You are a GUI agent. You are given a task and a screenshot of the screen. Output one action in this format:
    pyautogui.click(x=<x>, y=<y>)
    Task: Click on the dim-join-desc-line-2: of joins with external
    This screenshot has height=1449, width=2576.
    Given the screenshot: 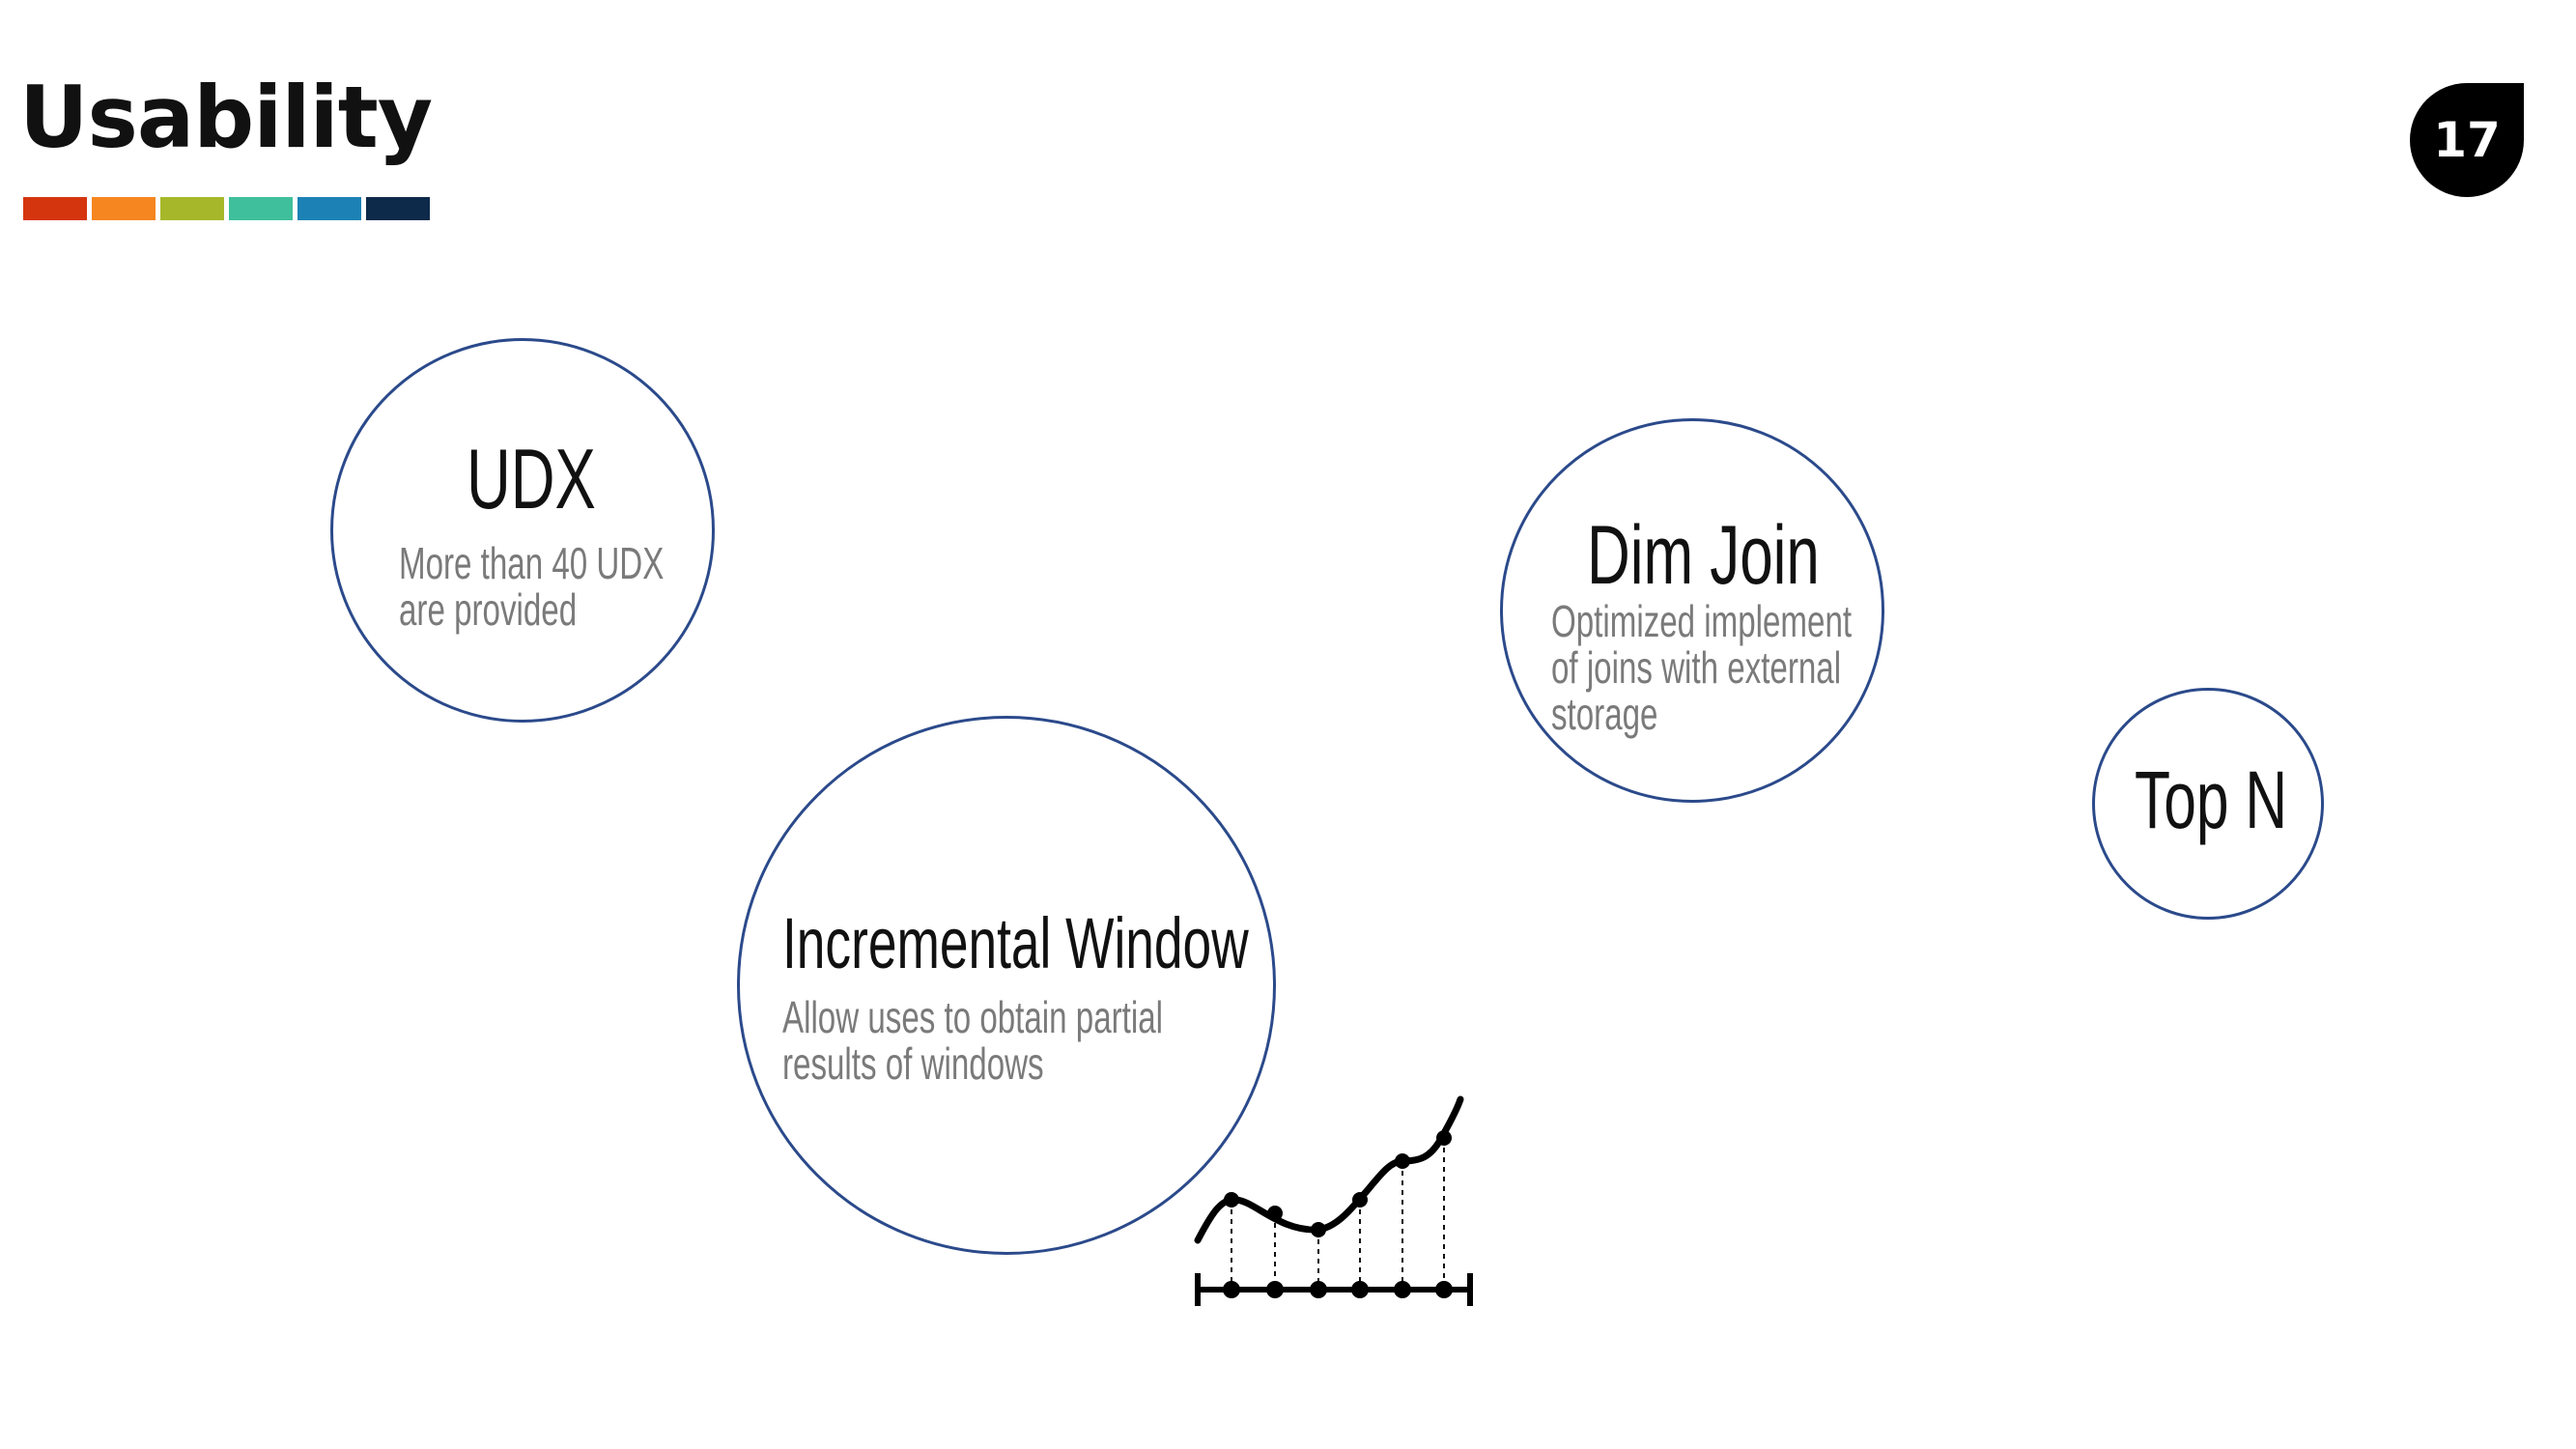 What is the action you would take?
    pyautogui.click(x=1696, y=667)
    